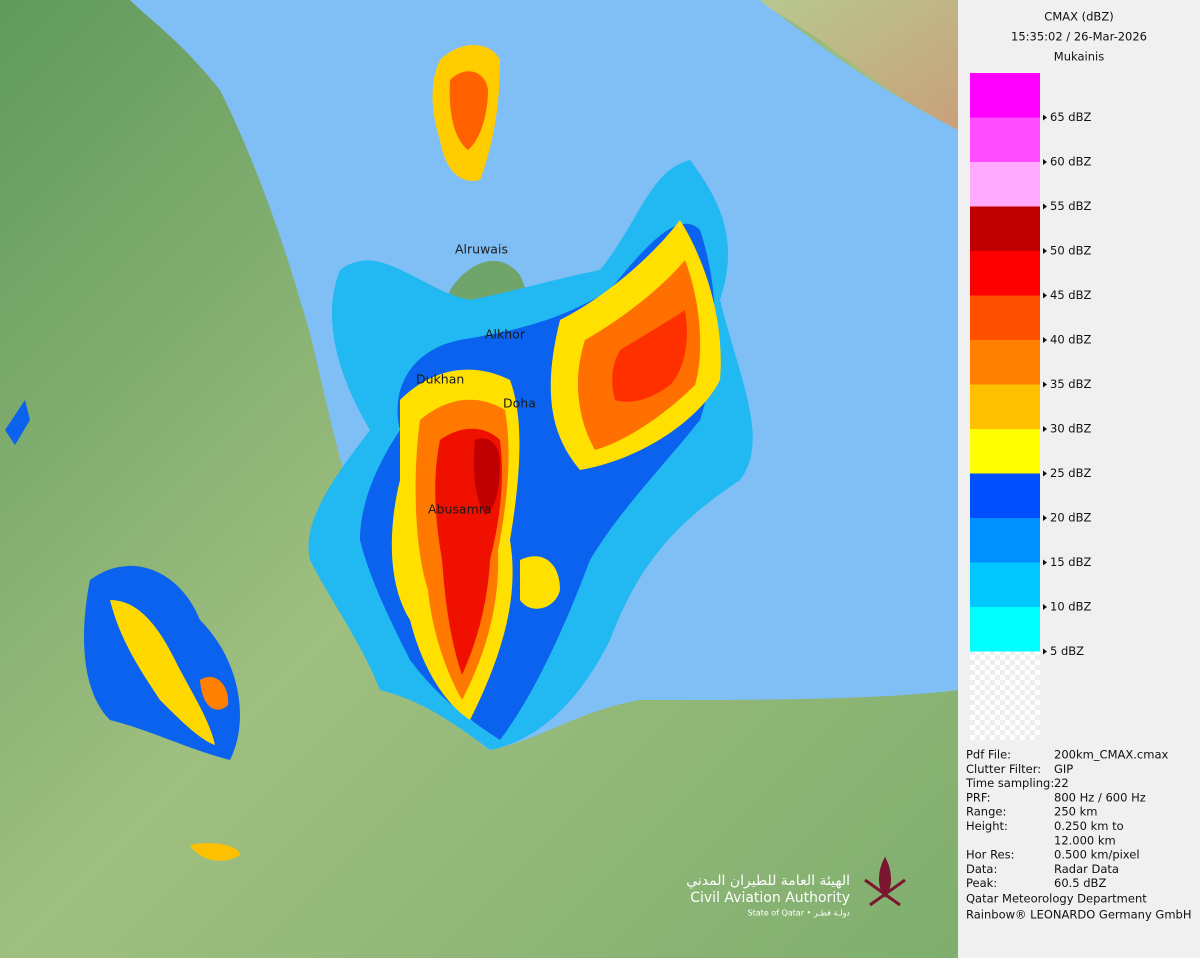 The width and height of the screenshot is (1200, 962). Describe the element at coordinates (1070, 518) in the screenshot. I see `legend-label: 20 dBZ` at that location.